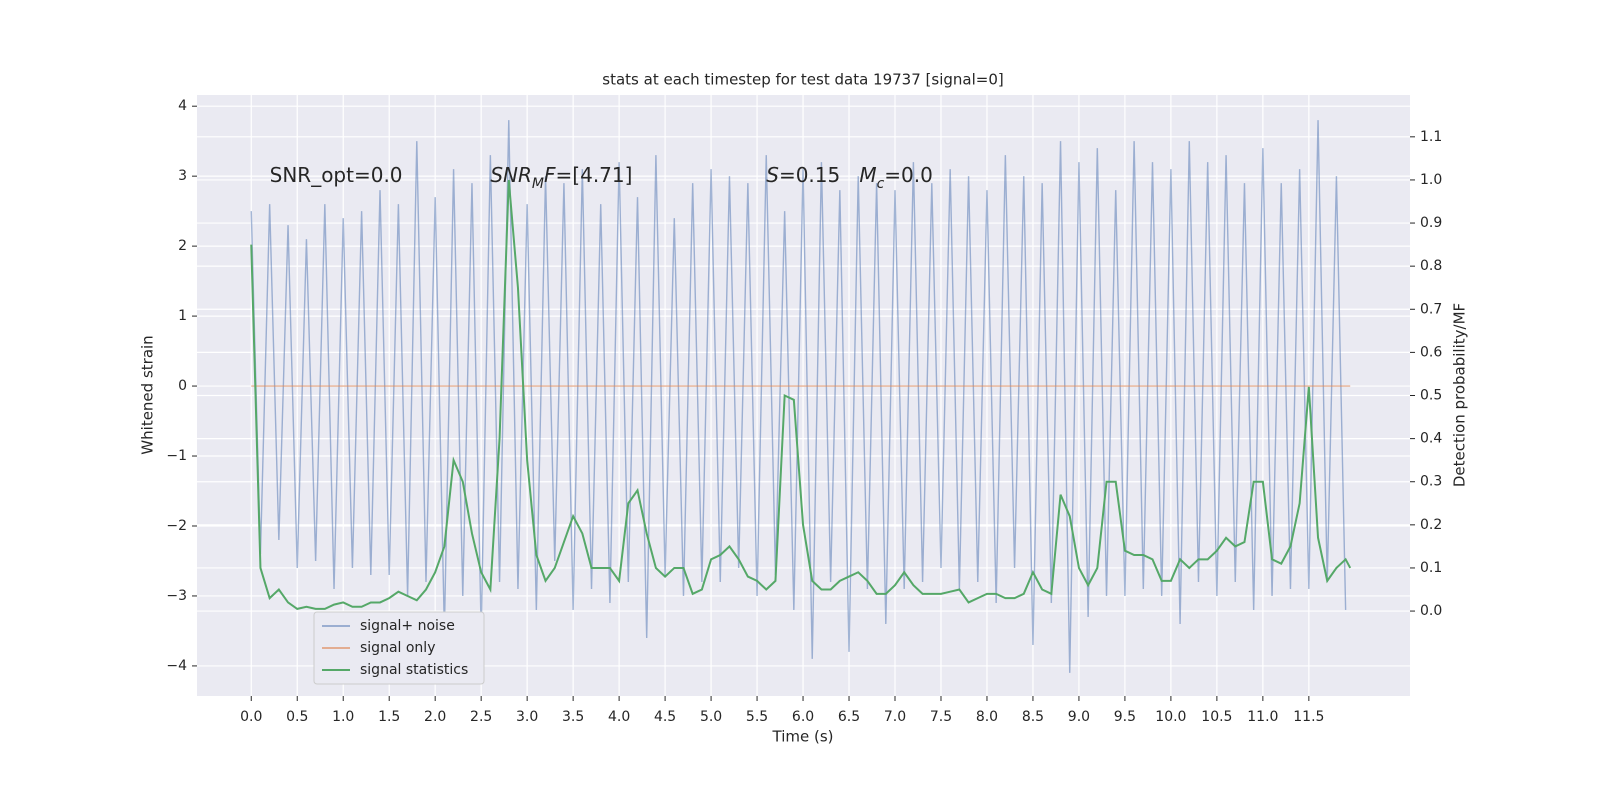 This screenshot has height=800, width=1600. What do you see at coordinates (711, 717) in the screenshot?
I see `x-tick-label: 5.0` at bounding box center [711, 717].